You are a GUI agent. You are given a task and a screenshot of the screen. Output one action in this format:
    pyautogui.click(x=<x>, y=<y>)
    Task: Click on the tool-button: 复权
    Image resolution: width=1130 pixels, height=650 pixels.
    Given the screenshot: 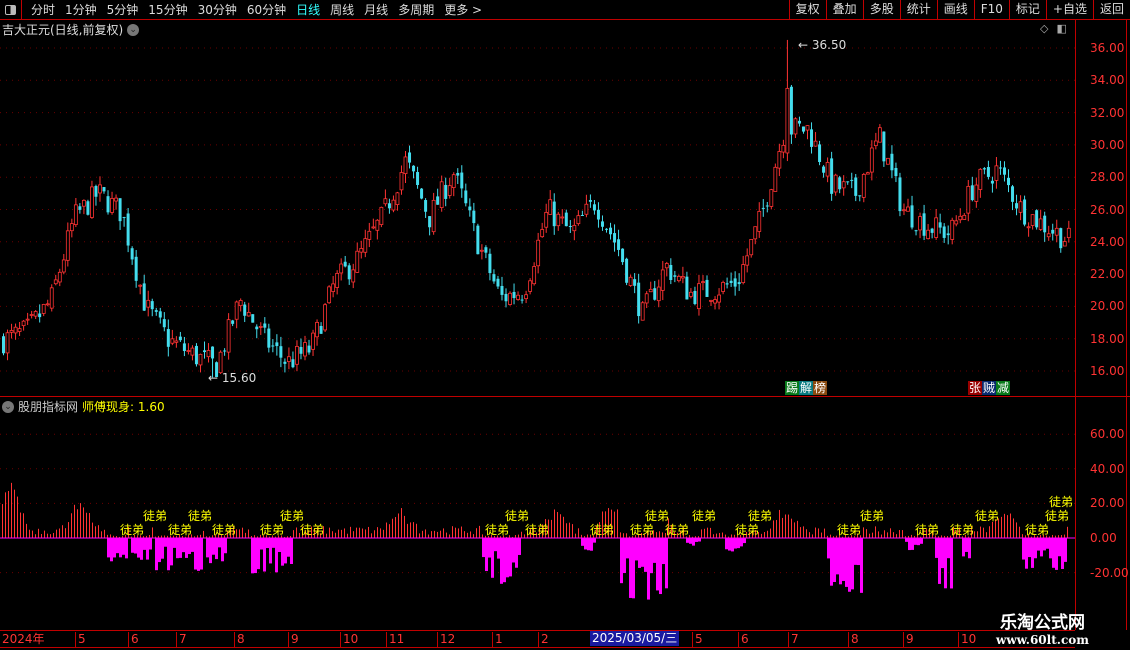 What is the action you would take?
    pyautogui.click(x=807, y=9)
    